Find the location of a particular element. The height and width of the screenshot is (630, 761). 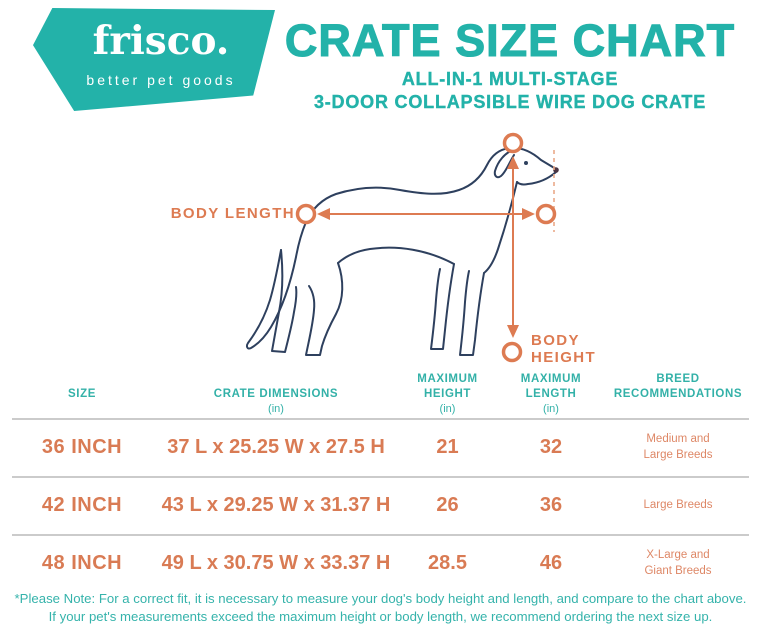

body-height-label-line2: HEIGHT is located at coordinates (564, 357).